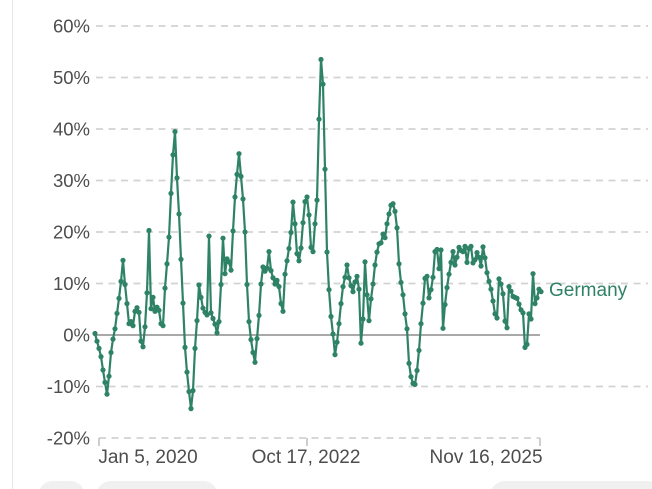 This screenshot has height=489, width=652. I want to click on y-axis-tick-label: 30%, so click(71, 180).